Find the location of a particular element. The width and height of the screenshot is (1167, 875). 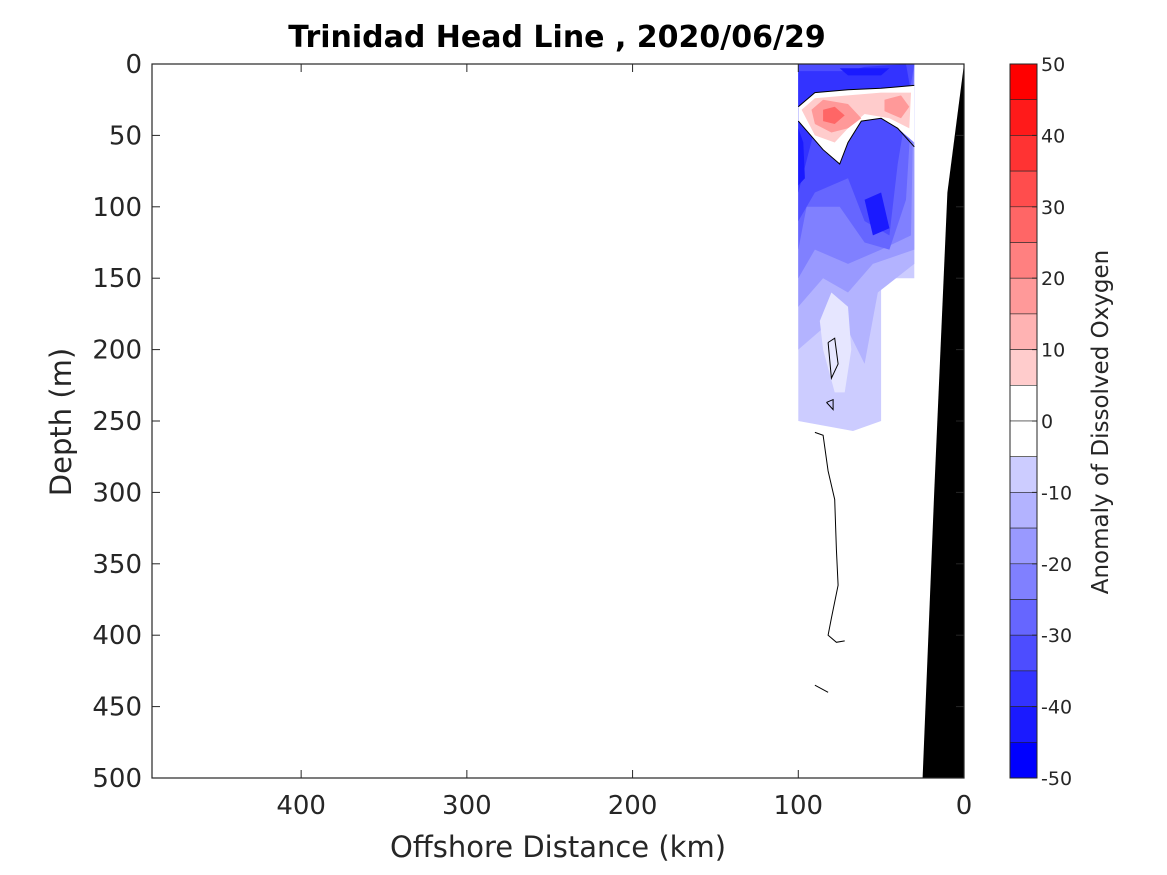

y-tick-label-200: 200 is located at coordinates (117, 351).